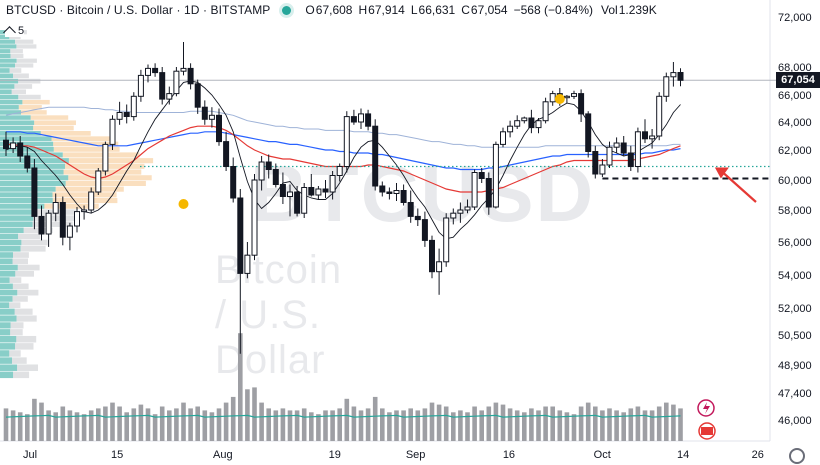 The height and width of the screenshot is (465, 820). What do you see at coordinates (637, 10) in the screenshot?
I see `volume-value: 1.239K` at bounding box center [637, 10].